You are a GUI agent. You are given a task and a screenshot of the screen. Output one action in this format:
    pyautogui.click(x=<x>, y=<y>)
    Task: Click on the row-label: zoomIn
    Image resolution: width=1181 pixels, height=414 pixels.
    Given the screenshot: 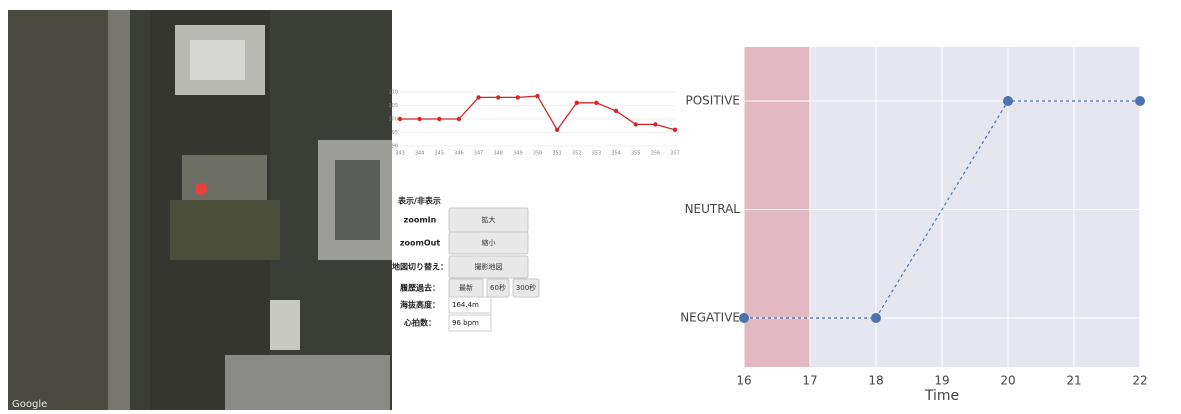 What is the action you would take?
    pyautogui.click(x=420, y=220)
    